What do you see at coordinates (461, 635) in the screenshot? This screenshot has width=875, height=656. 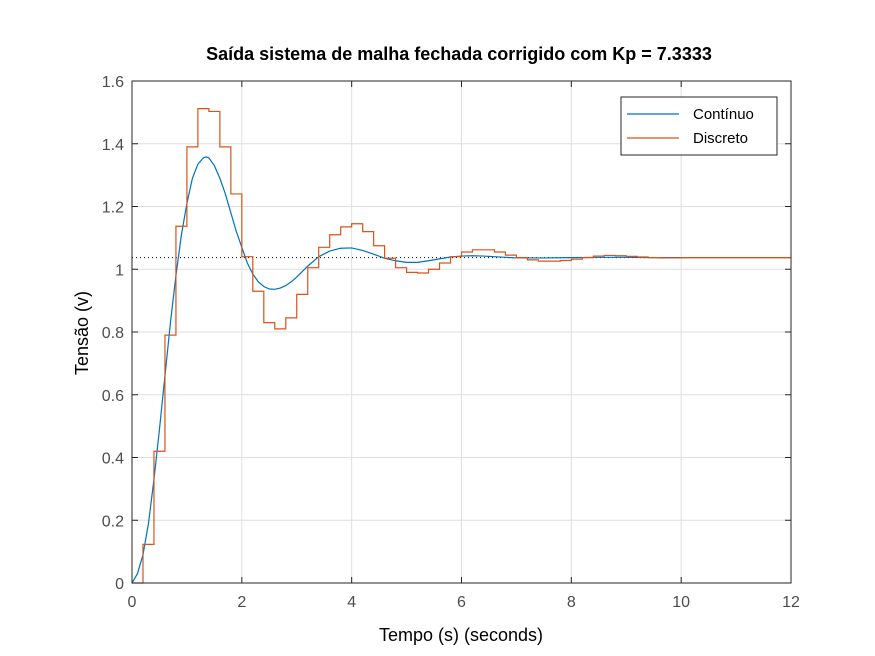 I see `x-axis-label: Tempo (s) (seconds)` at bounding box center [461, 635].